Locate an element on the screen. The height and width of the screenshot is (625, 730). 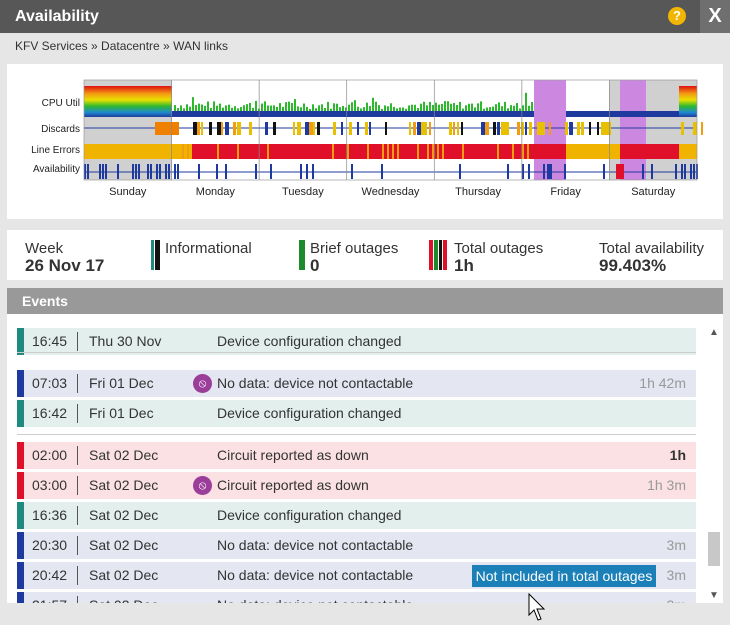
events-scrollbar: ▲ ▼ is located at coordinates (714, 464).